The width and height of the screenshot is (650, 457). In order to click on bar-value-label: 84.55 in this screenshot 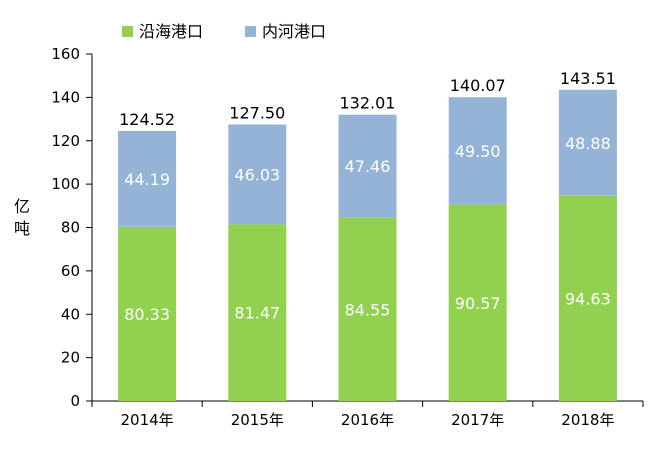, I will do `click(368, 309)`.